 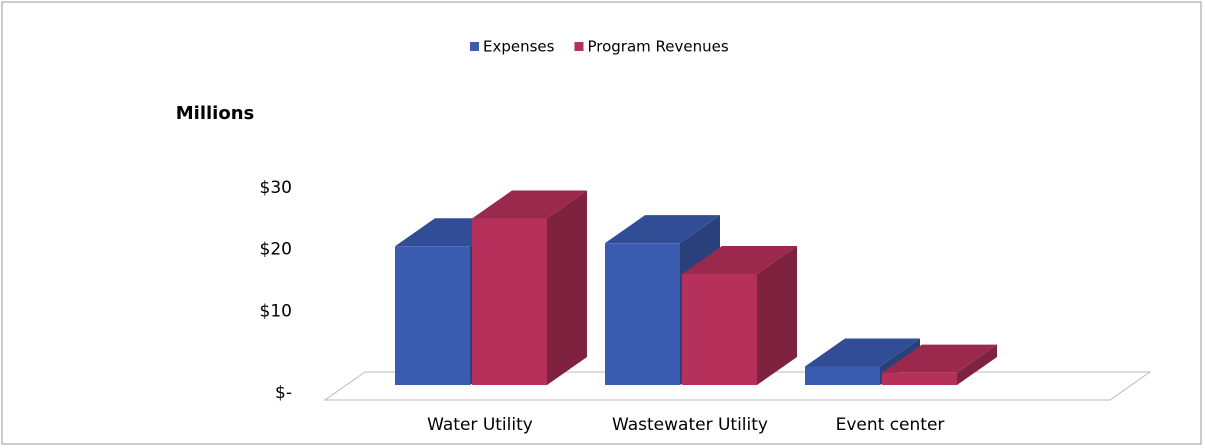 I want to click on y-tick-label: $-, so click(x=283, y=393).